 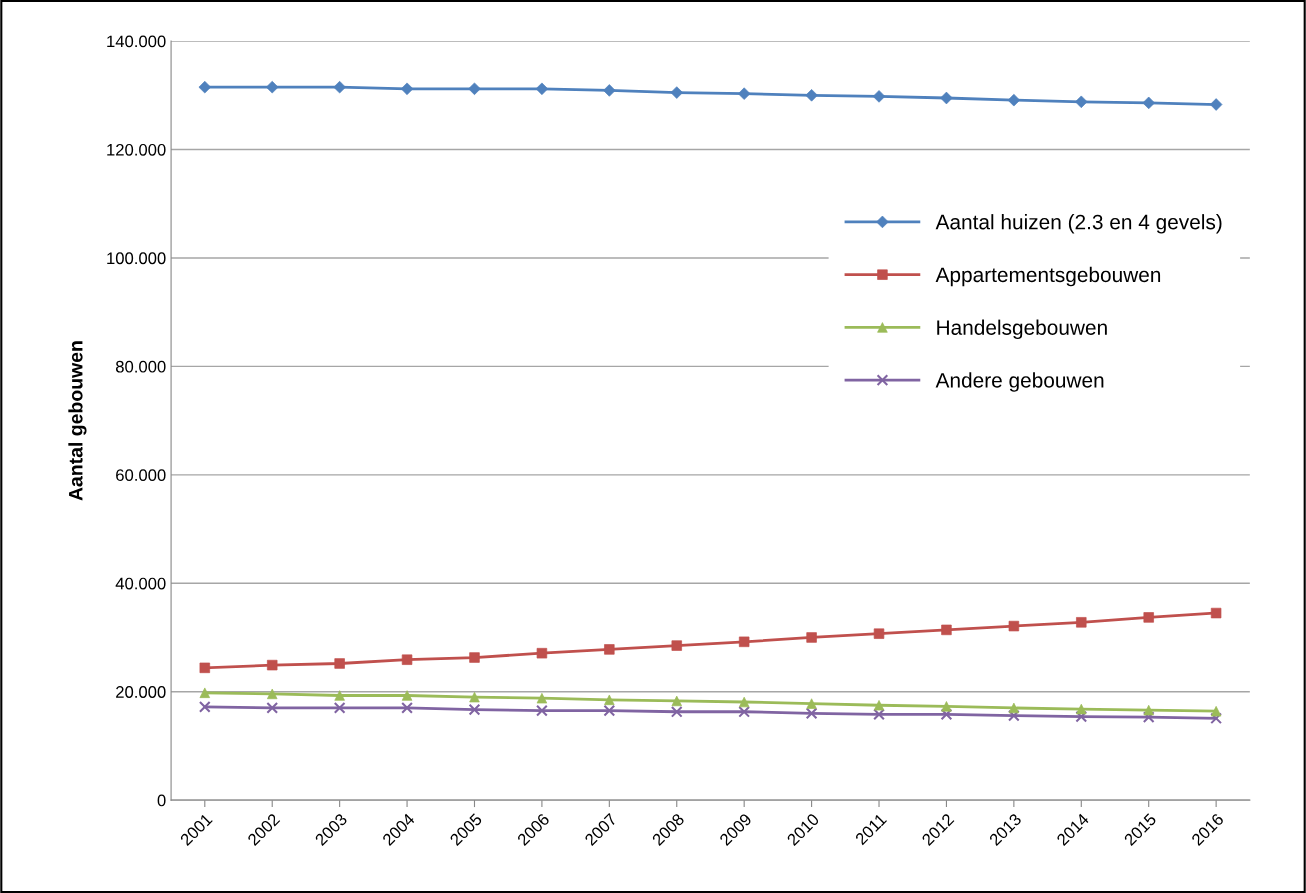 What do you see at coordinates (161, 800) in the screenshot?
I see `y-tick-label: 0` at bounding box center [161, 800].